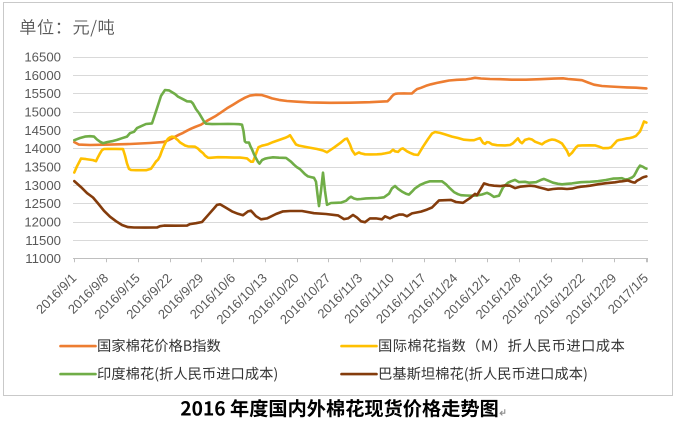 The image size is (676, 428). Describe the element at coordinates (42, 112) in the screenshot. I see `svg-text: 15000` at that location.